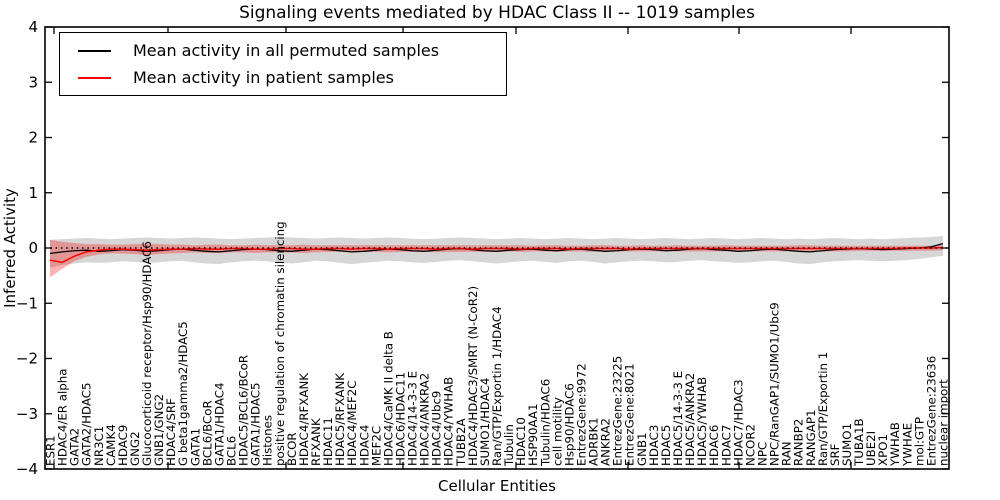 The width and height of the screenshot is (1000, 500). I want to click on entity-label: HDAC6, so click(714, 445).